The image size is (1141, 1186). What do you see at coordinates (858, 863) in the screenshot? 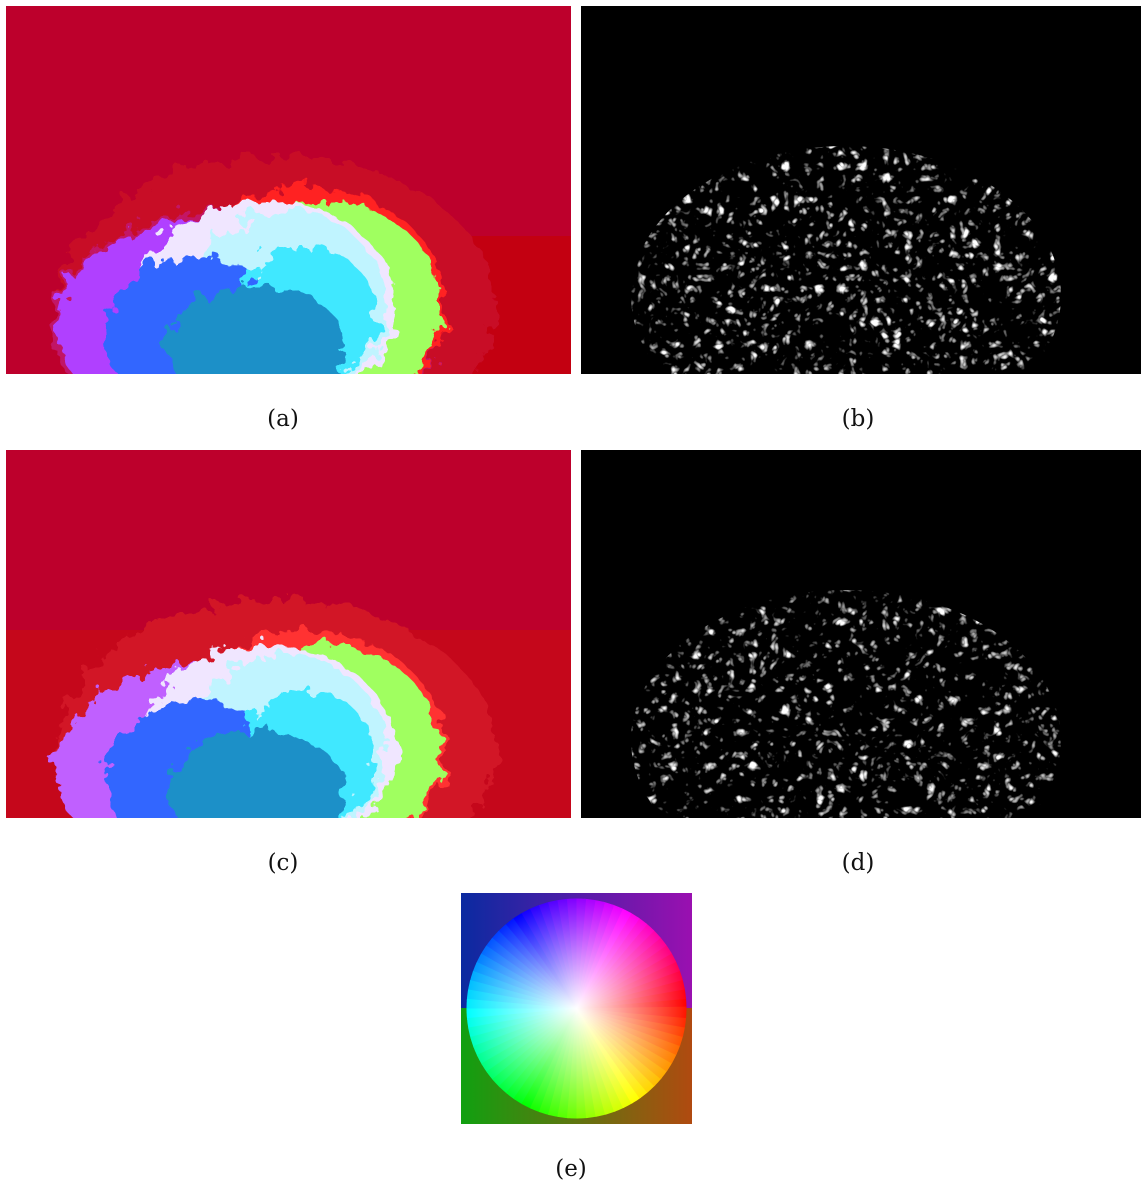
I see `caption-d: (d)` at bounding box center [858, 863].